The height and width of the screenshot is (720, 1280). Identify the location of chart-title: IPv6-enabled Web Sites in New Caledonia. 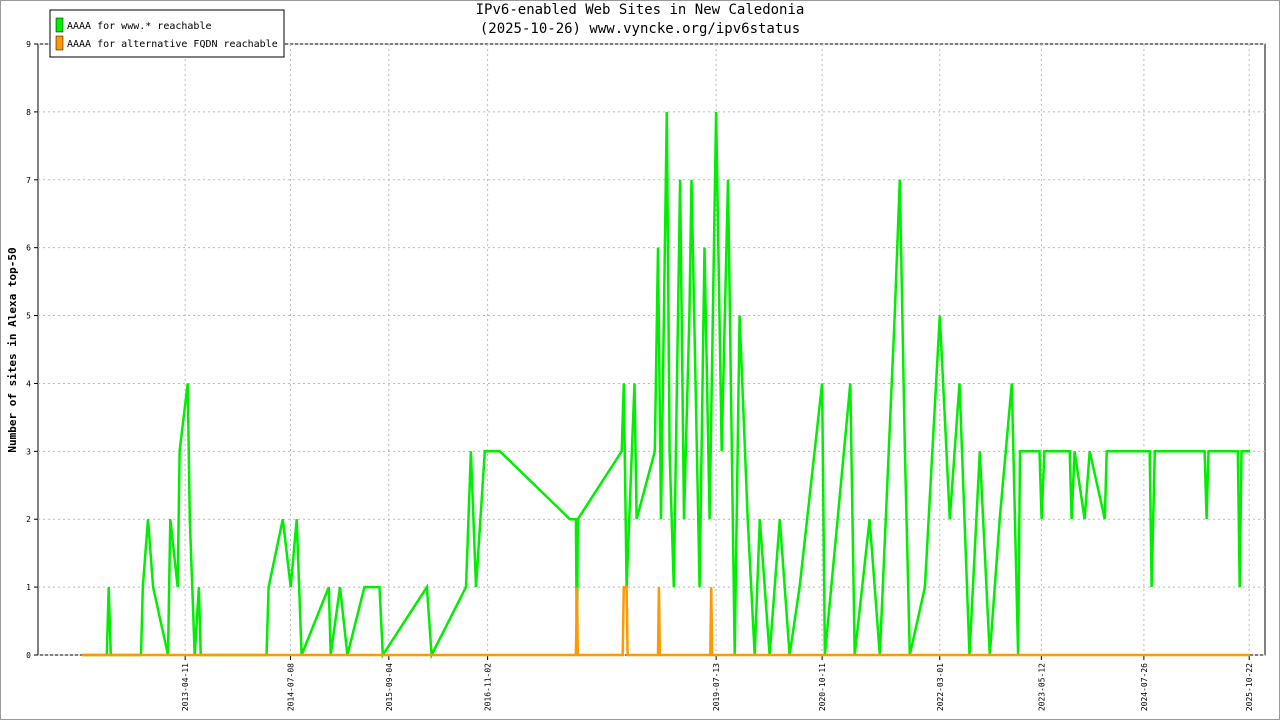
(640, 10).